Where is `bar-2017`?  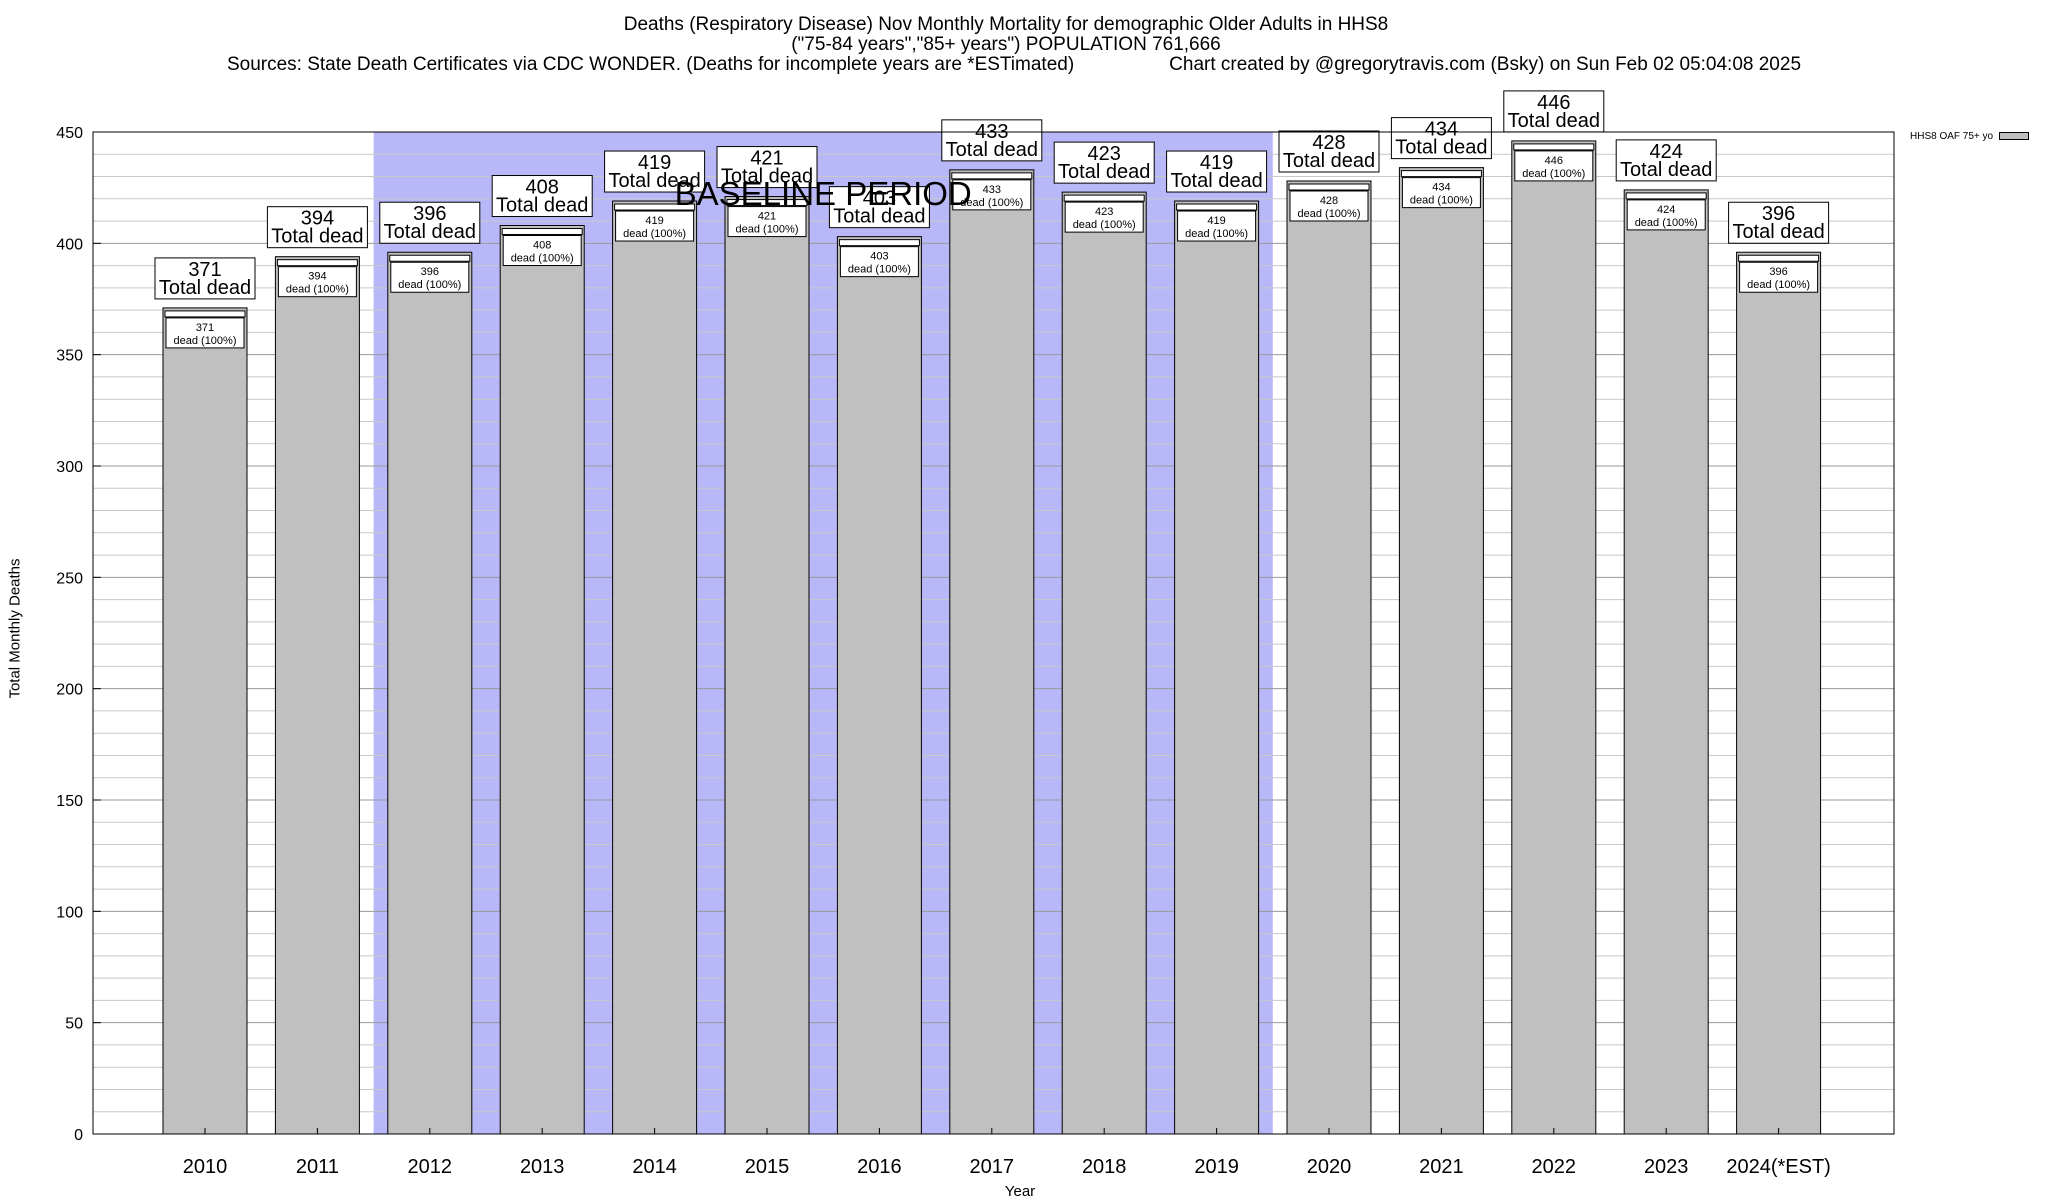 bar-2017 is located at coordinates (992, 652).